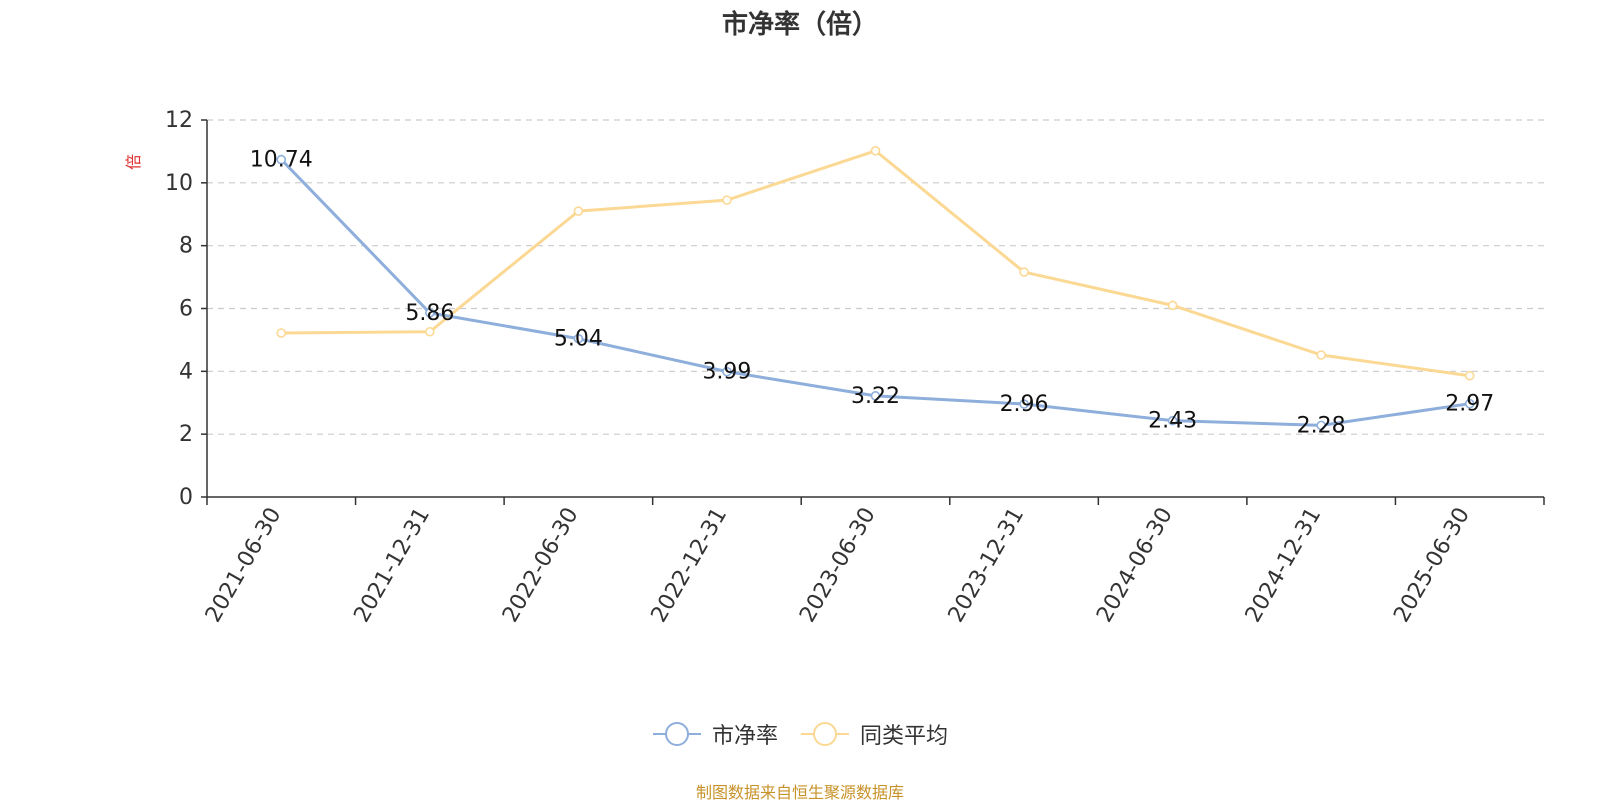 This screenshot has width=1600, height=803. What do you see at coordinates (392, 565) in the screenshot?
I see `x-tick-label: 2021-12-31` at bounding box center [392, 565].